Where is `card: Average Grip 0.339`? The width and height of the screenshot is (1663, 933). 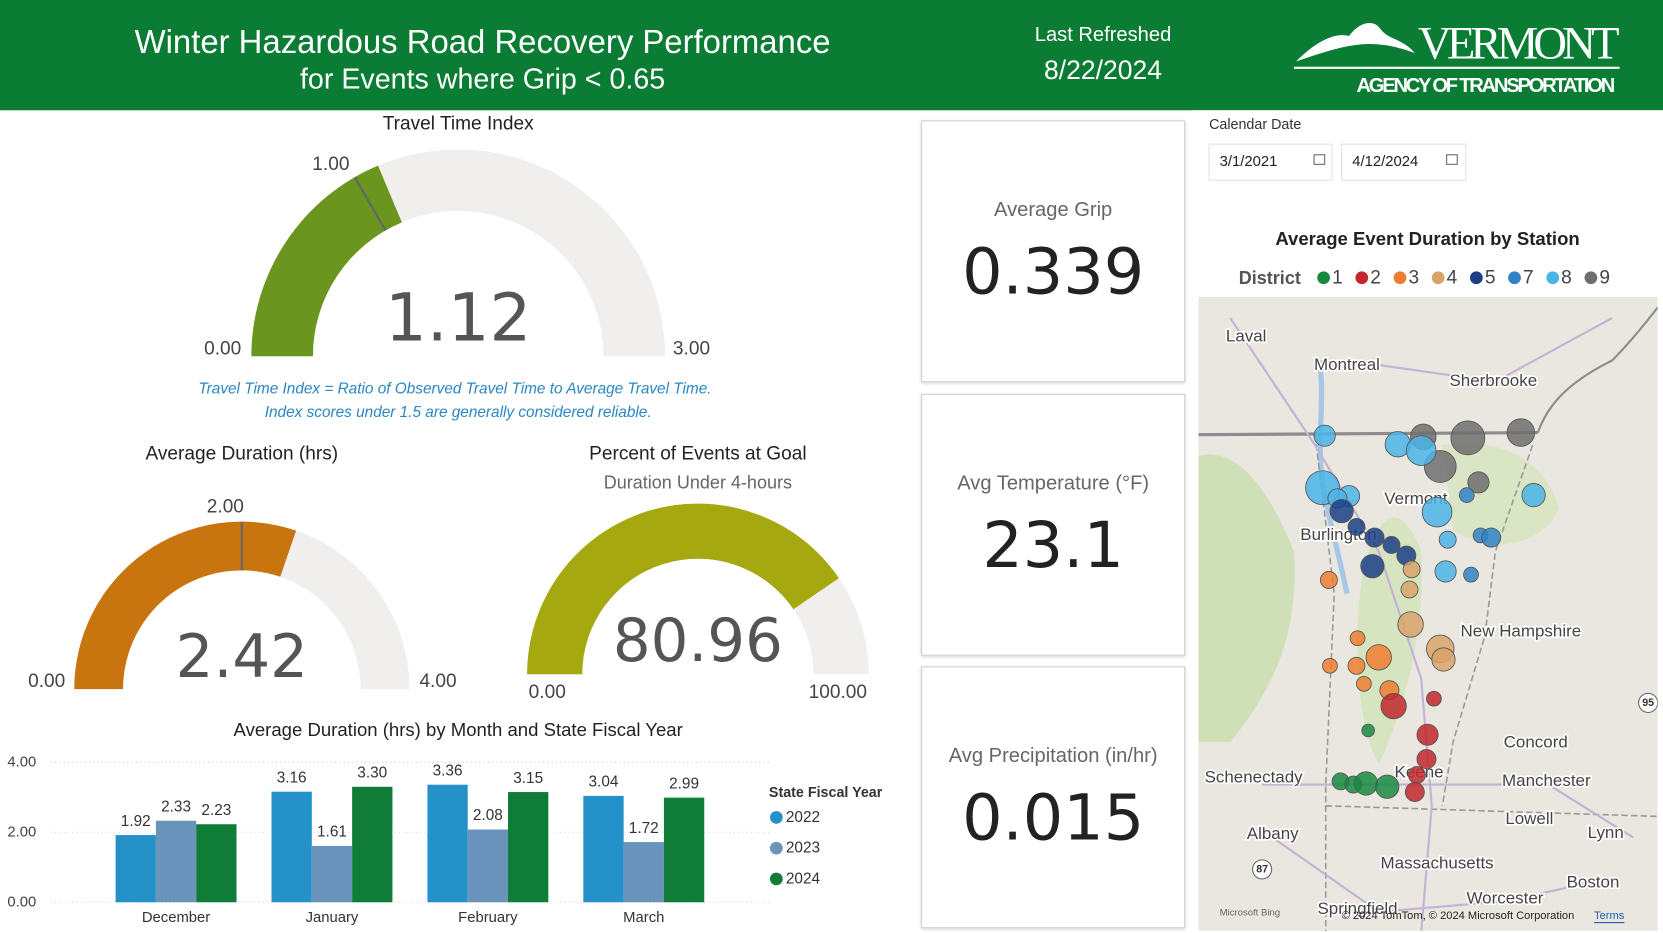
card: Average Grip 0.339 is located at coordinates (1053, 251).